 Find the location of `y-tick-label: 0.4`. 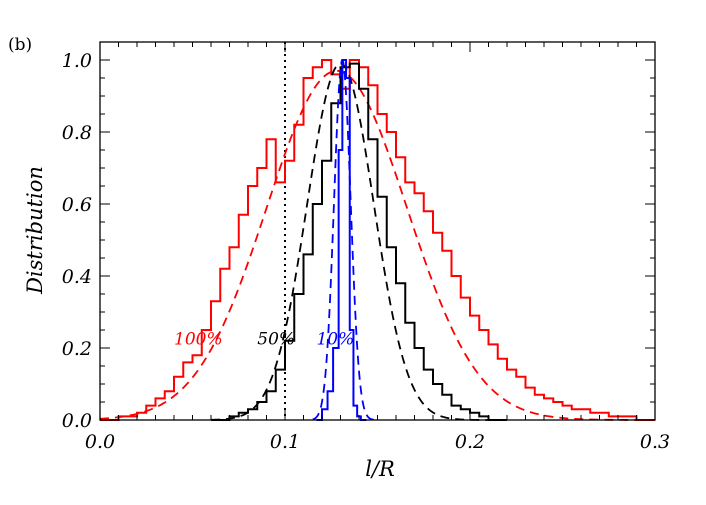

y-tick-label: 0.4 is located at coordinates (77, 277).